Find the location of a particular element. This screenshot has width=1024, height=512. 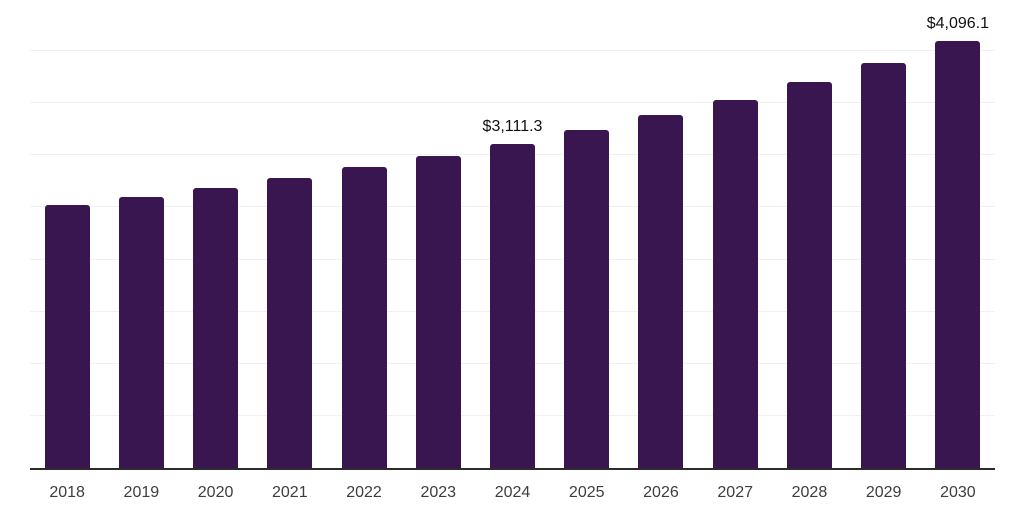

x-tick-label-2022: 2022 is located at coordinates (364, 492).